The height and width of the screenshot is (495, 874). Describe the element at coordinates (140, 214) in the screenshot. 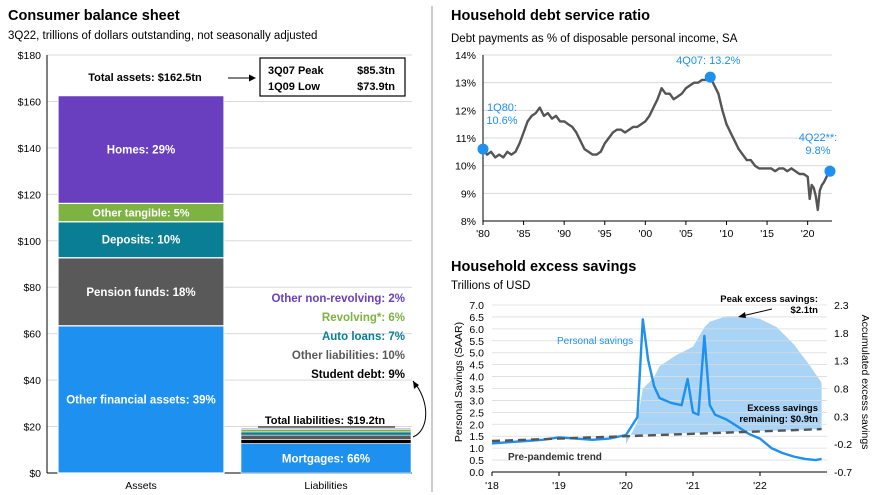

I see `asset-segment-label: Other tangible: 5%` at that location.